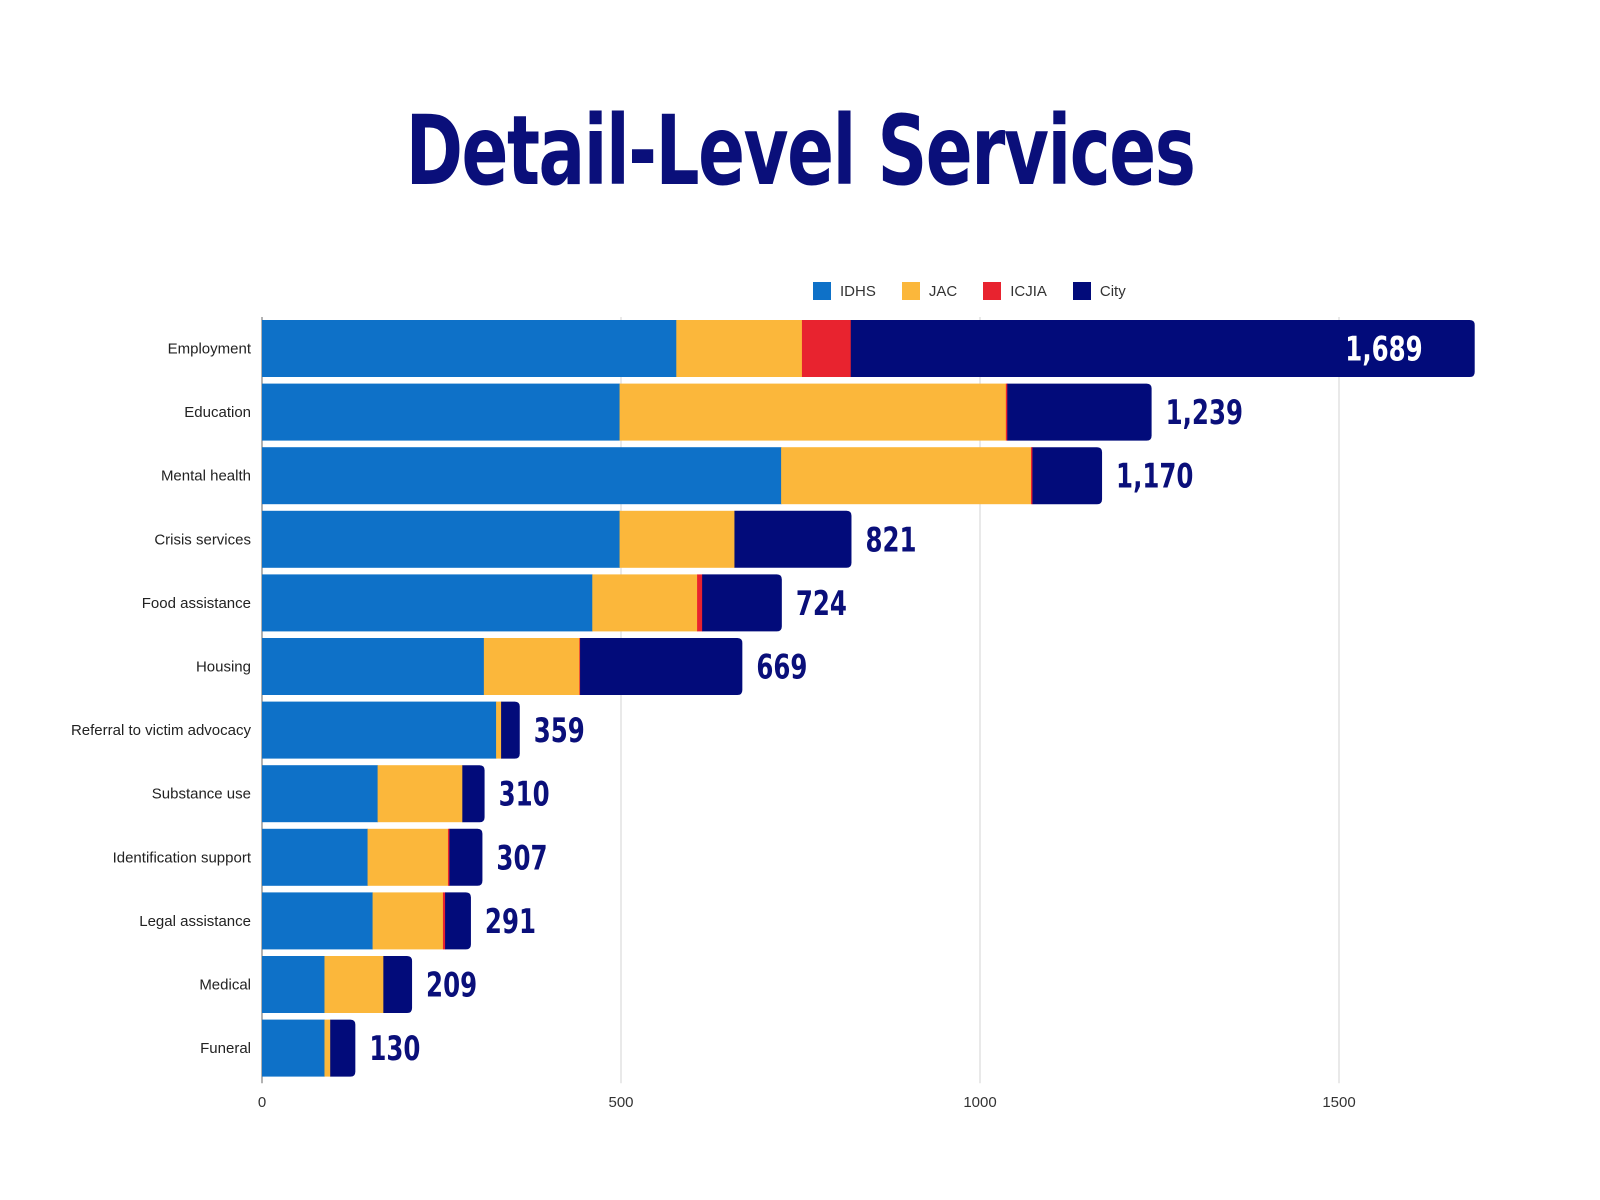 This screenshot has height=1200, width=1600. I want to click on total-label: 310, so click(524, 794).